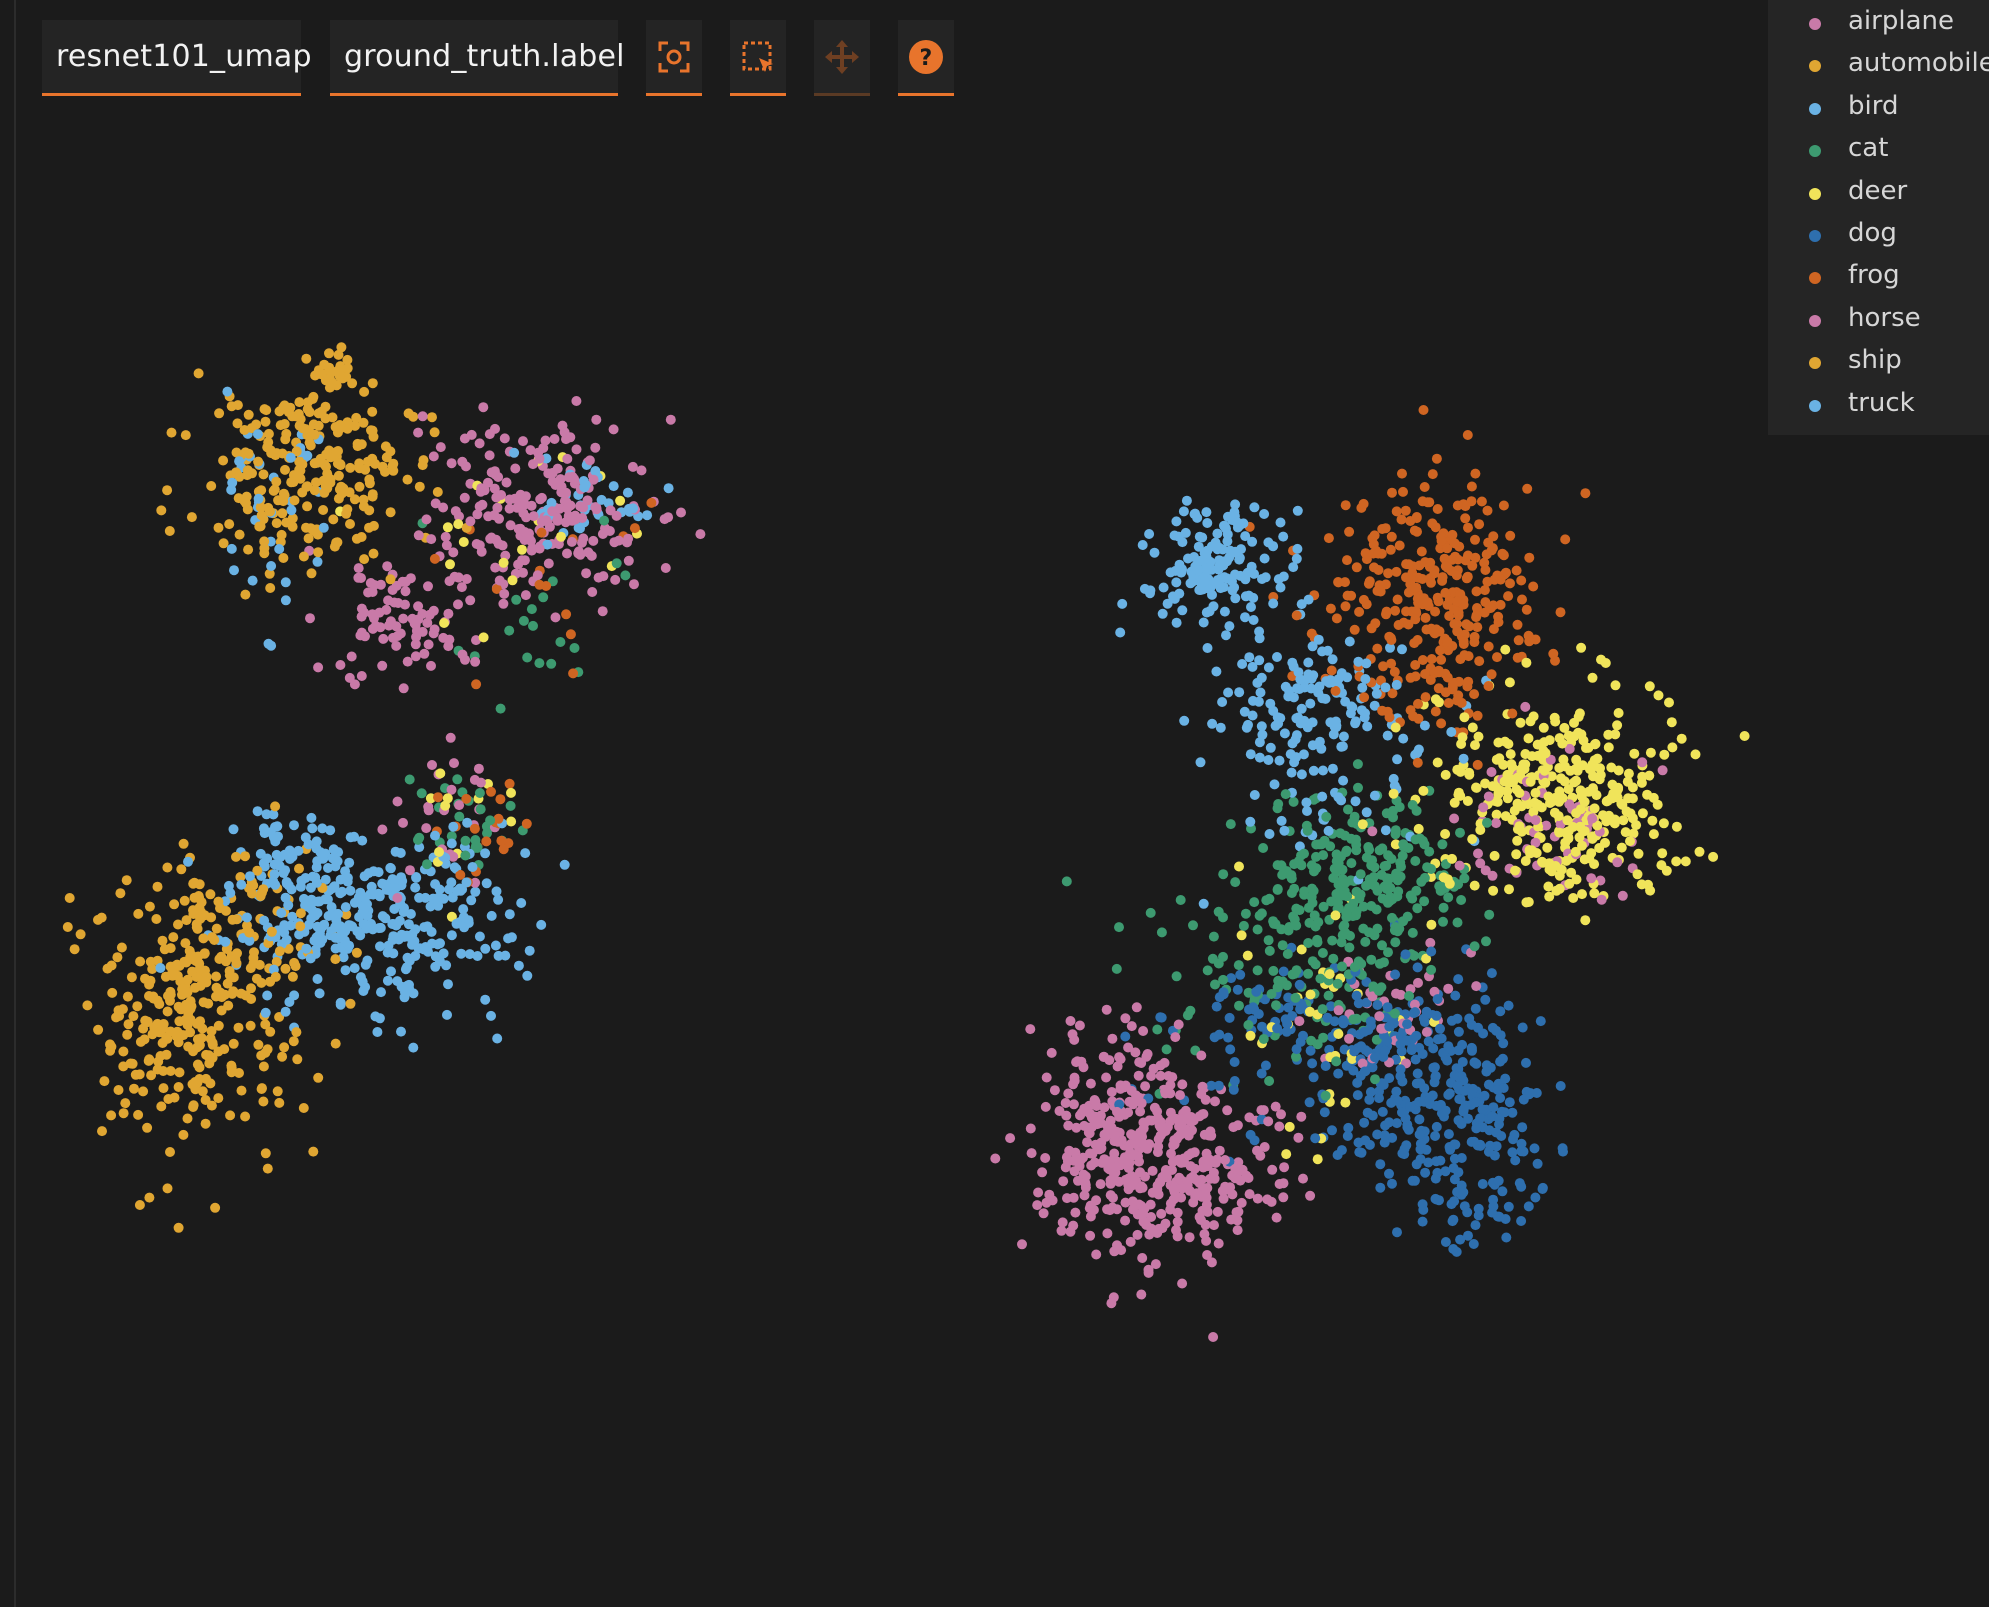 This screenshot has width=1989, height=1607. What do you see at coordinates (1878, 278) in the screenshot?
I see `legend-item-frog: frog` at bounding box center [1878, 278].